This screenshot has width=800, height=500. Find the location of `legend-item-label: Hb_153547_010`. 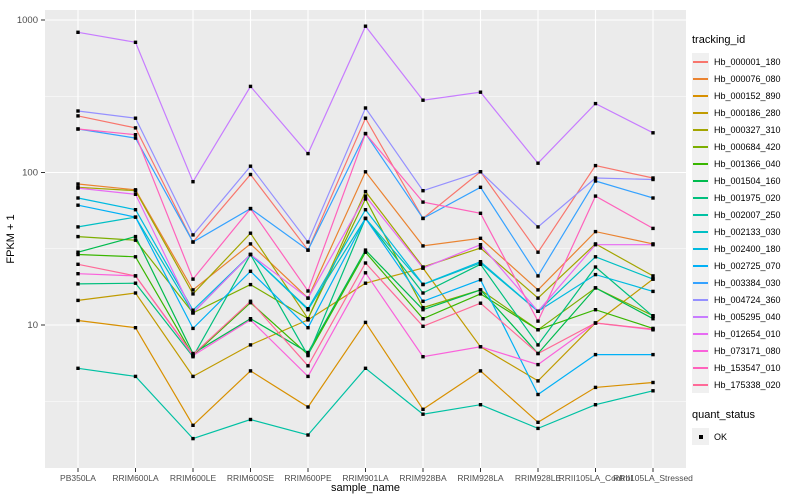

legend-item-label: Hb_153547_010 is located at coordinates (747, 367).